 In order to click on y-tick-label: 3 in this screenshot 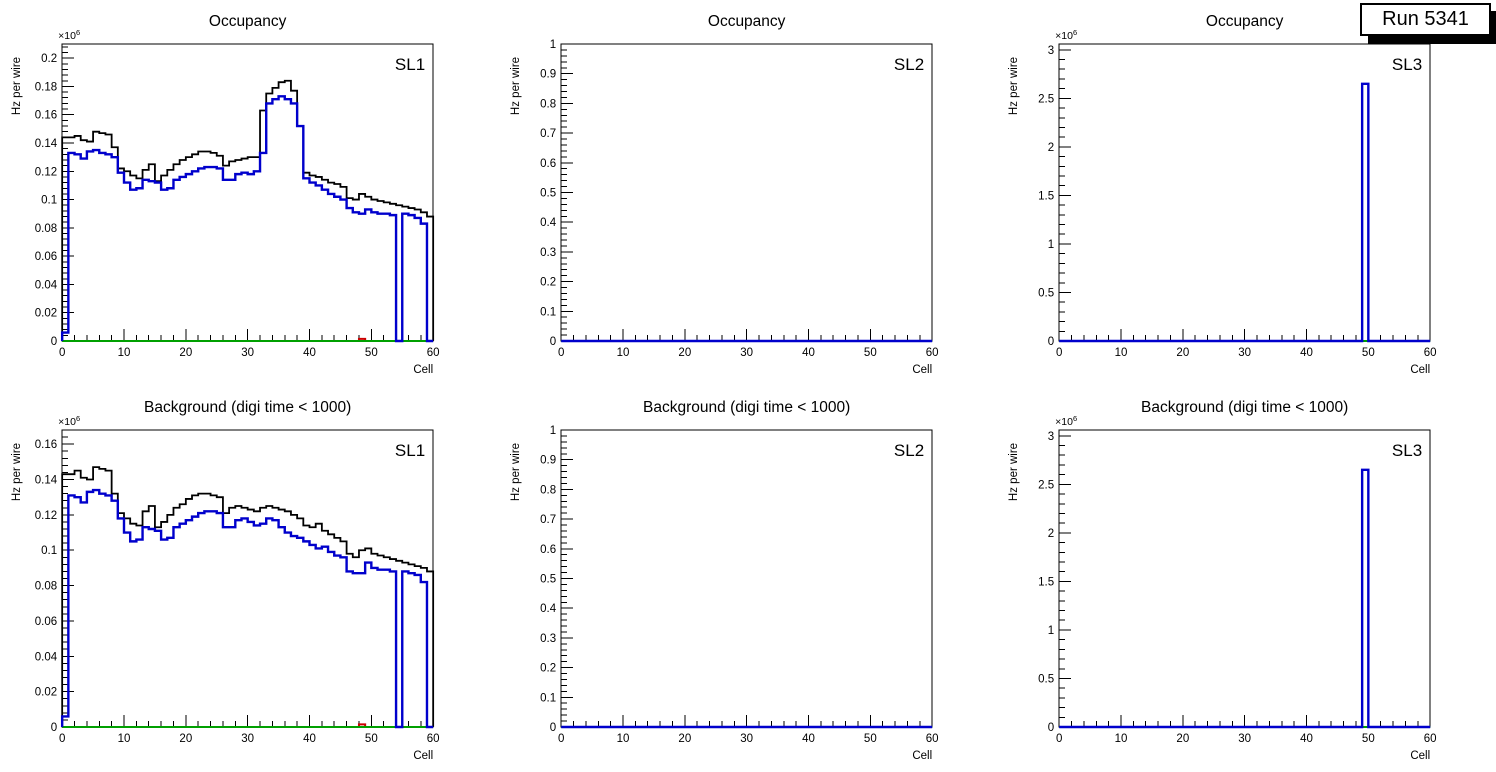, I will do `click(1051, 51)`.